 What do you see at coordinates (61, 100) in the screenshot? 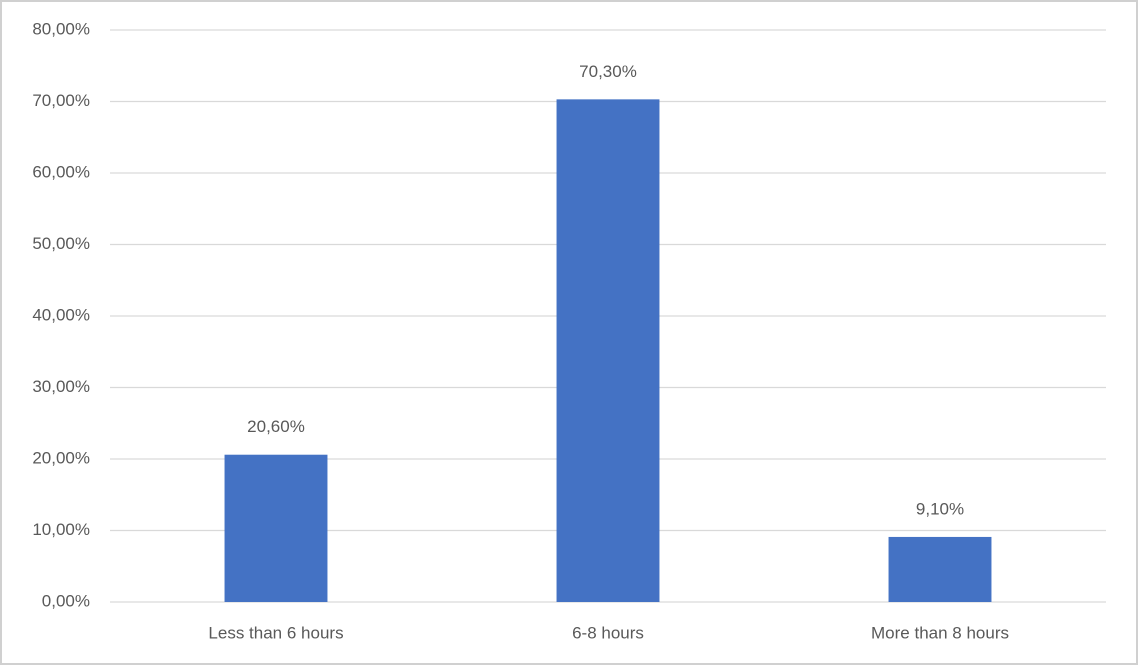
I see `y-tick-label: 70,00%` at bounding box center [61, 100].